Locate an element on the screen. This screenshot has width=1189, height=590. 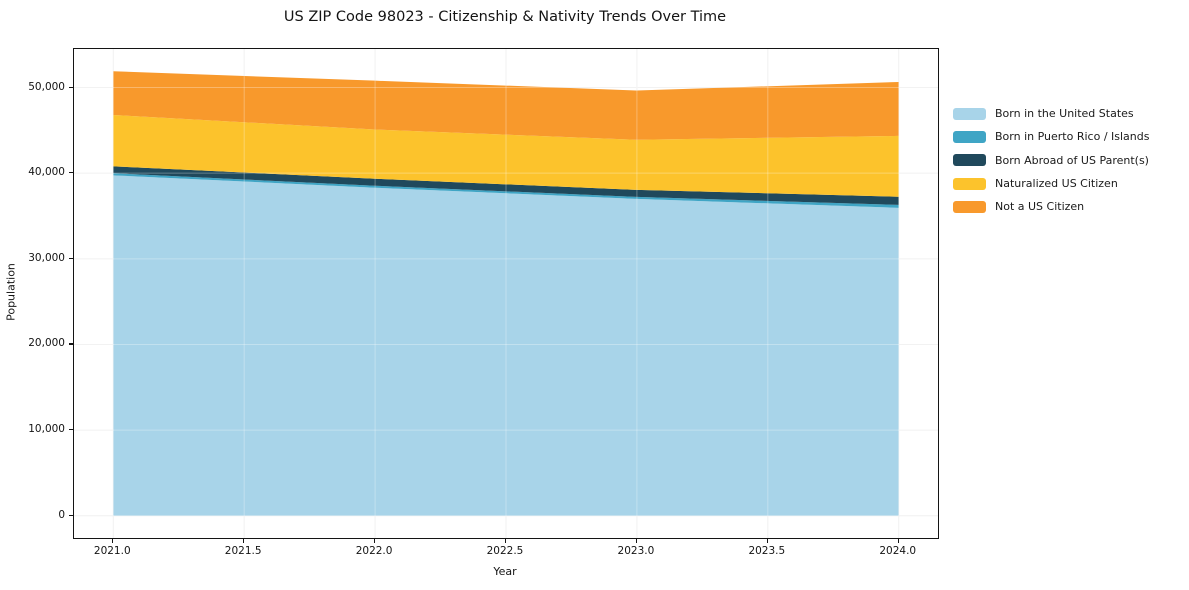
x-tick-label: 2023.5 is located at coordinates (767, 551).